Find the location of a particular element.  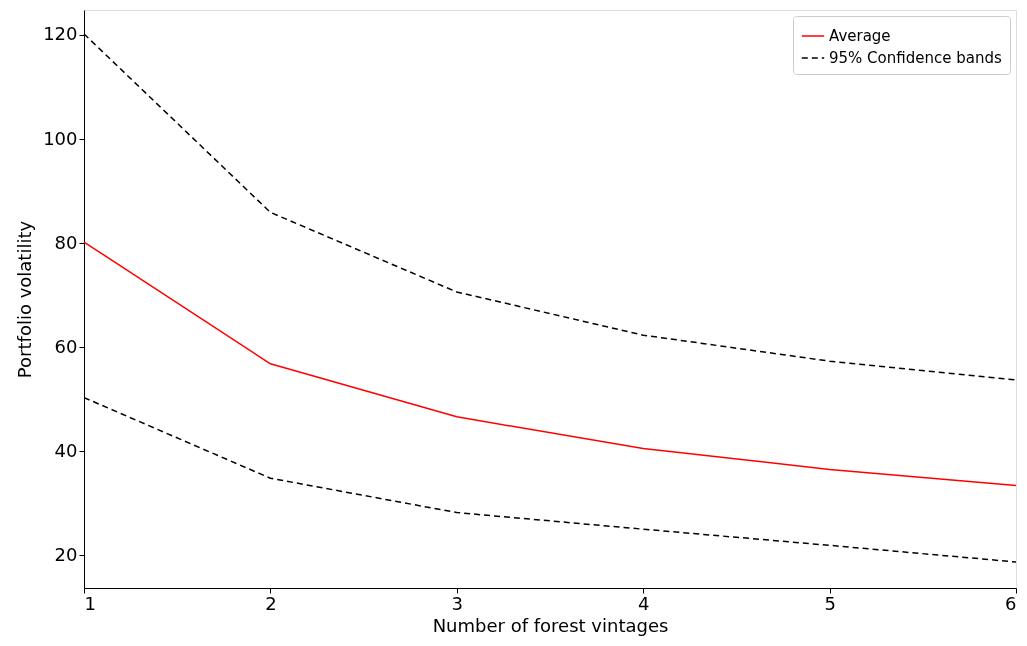

x-axis-title: Number of forest vintages is located at coordinates (550, 625).